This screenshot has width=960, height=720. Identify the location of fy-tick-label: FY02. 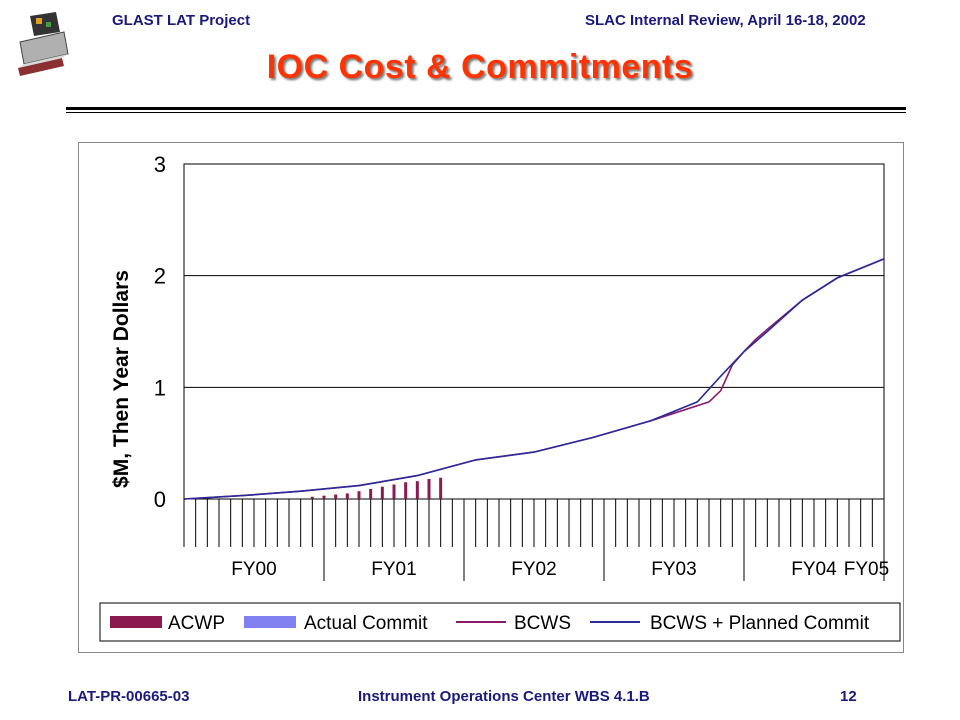
(533, 569).